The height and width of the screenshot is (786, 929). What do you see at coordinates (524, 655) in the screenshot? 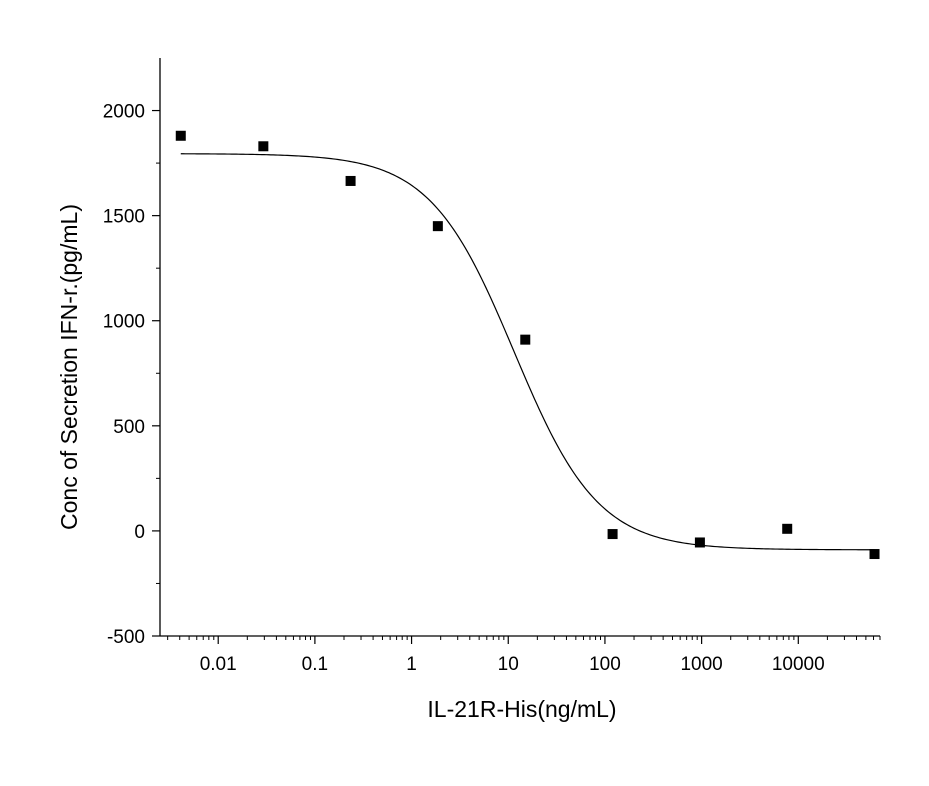
I see `x-ticks: 0.01 0.1 1 10 100 1000 10000` at bounding box center [524, 655].